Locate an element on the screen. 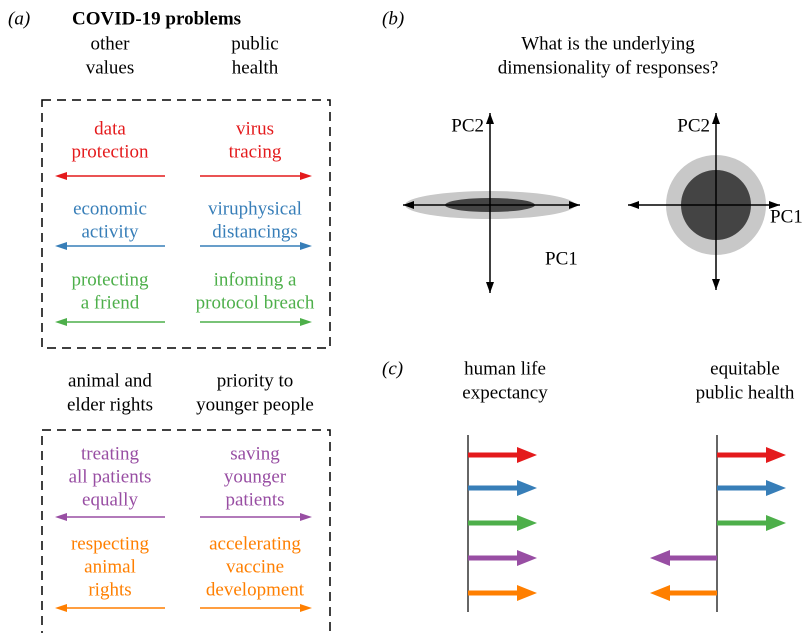 The height and width of the screenshot is (633, 808). column-header: elder rights is located at coordinates (110, 404).